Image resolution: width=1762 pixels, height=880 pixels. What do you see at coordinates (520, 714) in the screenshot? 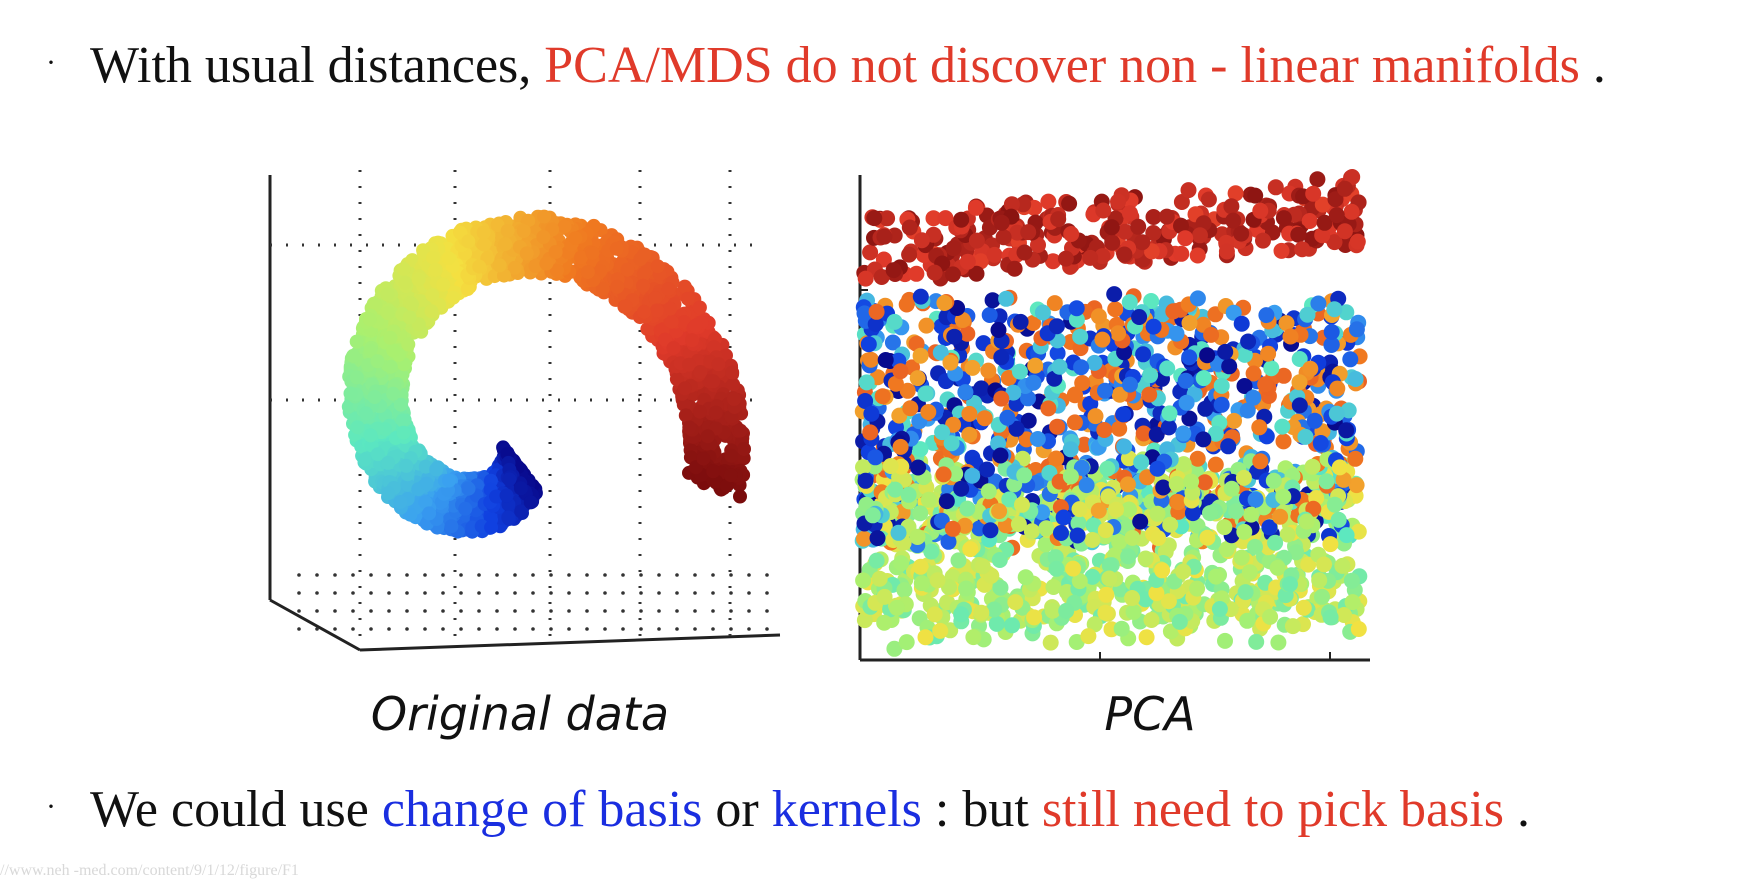
I see `left-caption: Original data` at bounding box center [520, 714].